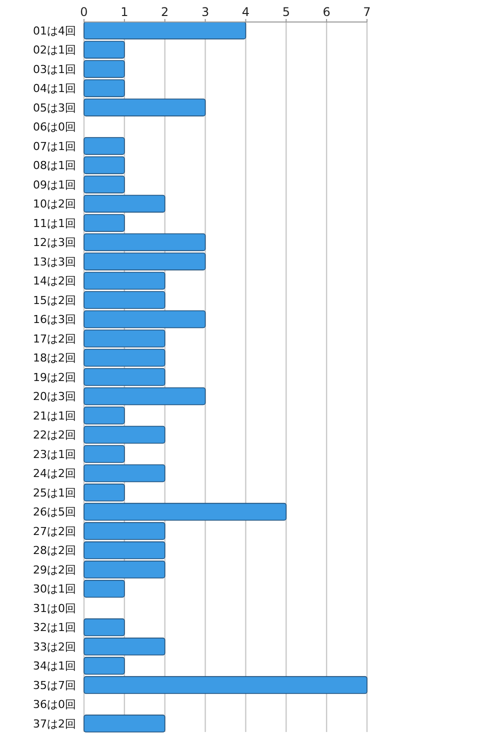 The width and height of the screenshot is (477, 744). Describe the element at coordinates (124, 12) in the screenshot. I see `x-tick-label: 1` at that location.